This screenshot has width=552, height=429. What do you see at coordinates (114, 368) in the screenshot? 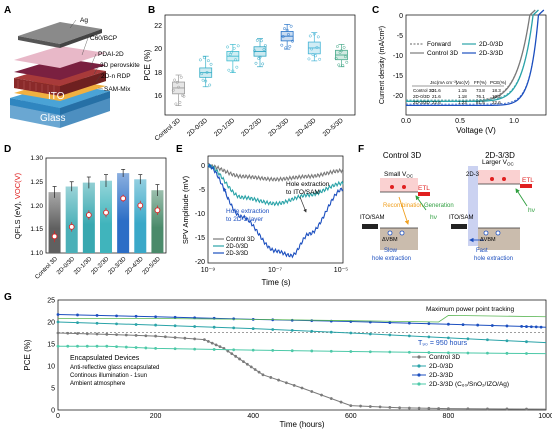
I see `g-note-2: Anti-reflective glass encapsulated` at bounding box center [114, 368].